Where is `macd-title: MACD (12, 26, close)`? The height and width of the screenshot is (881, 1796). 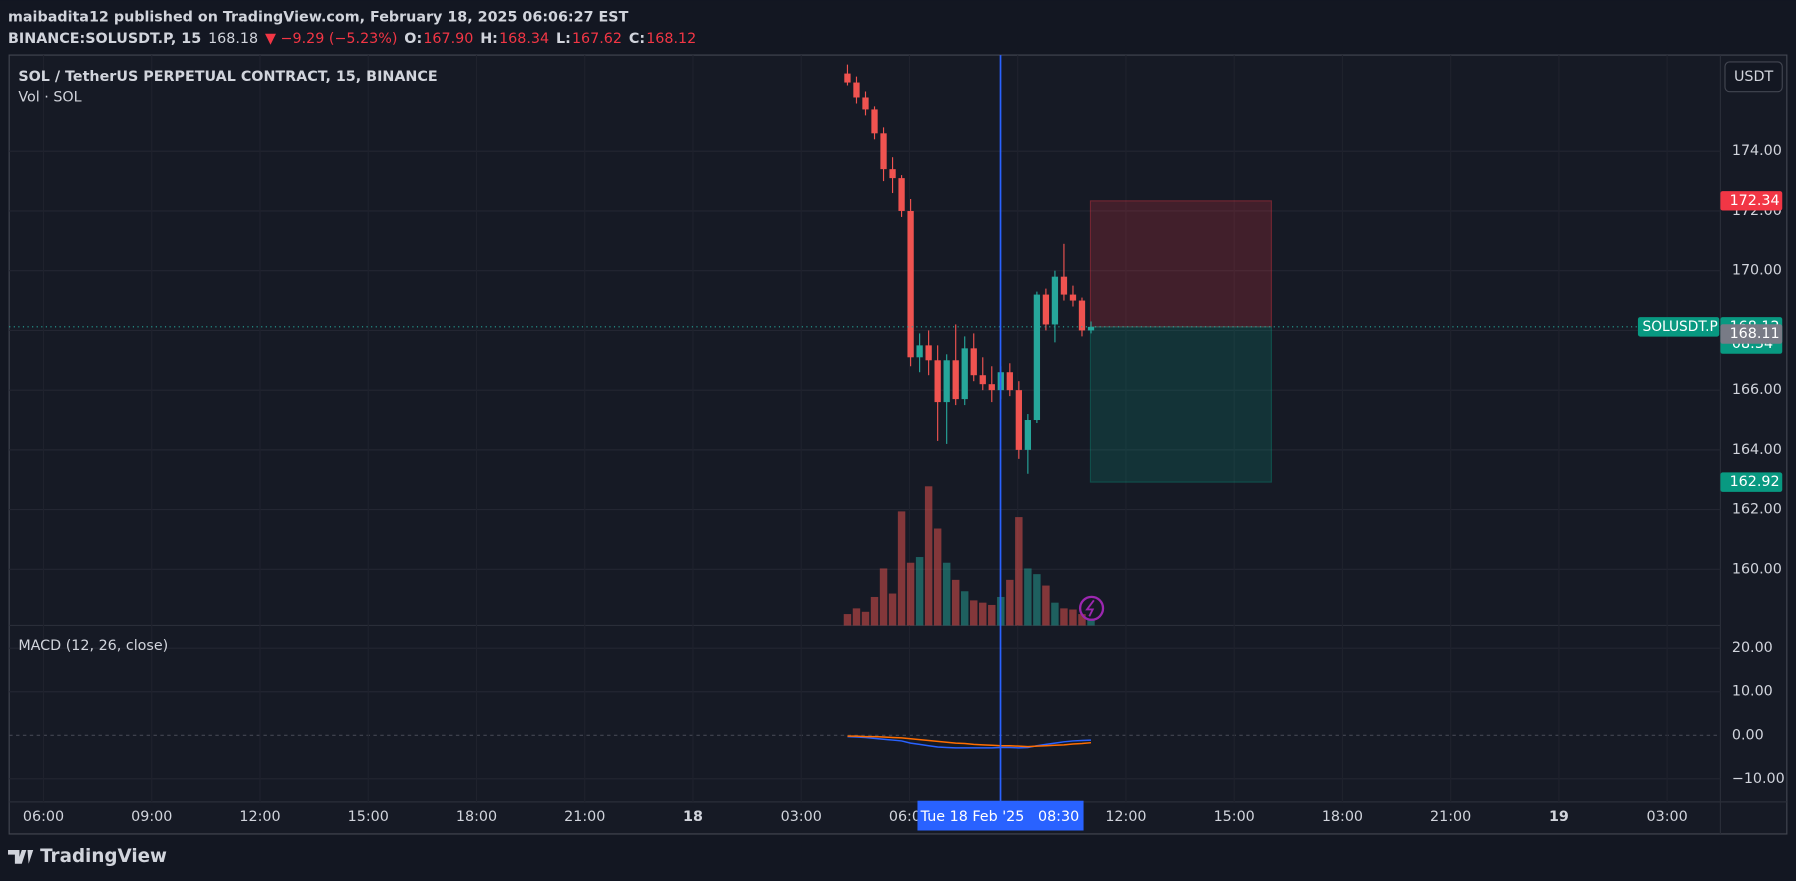
macd-title: MACD (12, 26, close) is located at coordinates (93, 646).